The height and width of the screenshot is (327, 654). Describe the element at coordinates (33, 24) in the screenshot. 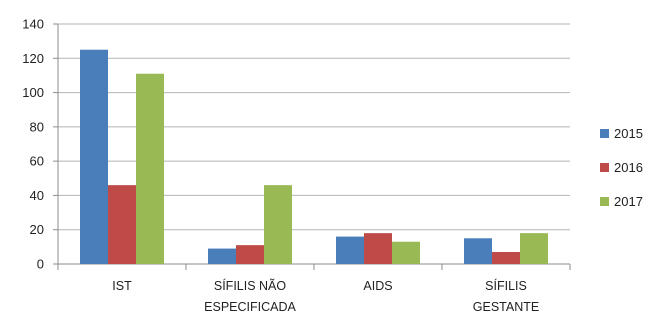

I see `y-tick-label: 140` at that location.